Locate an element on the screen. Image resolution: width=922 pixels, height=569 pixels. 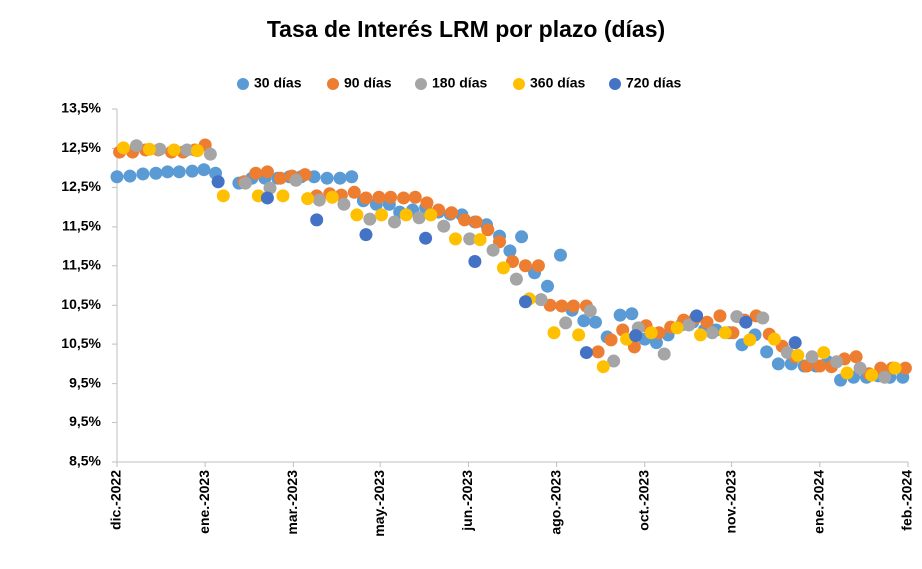
legend-label: 90 días is located at coordinates (368, 83).